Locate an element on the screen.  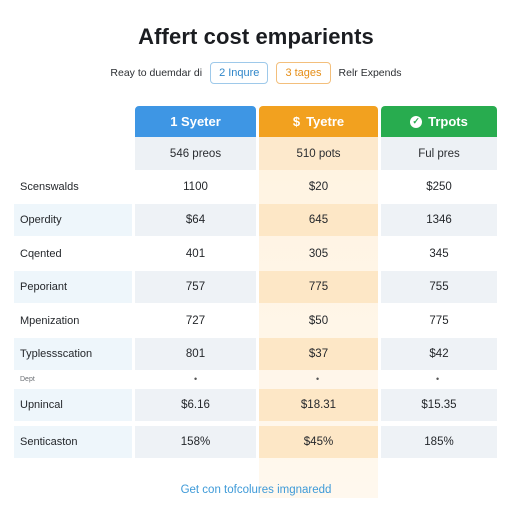
table-cell: $37 is located at coordinates (318, 354).